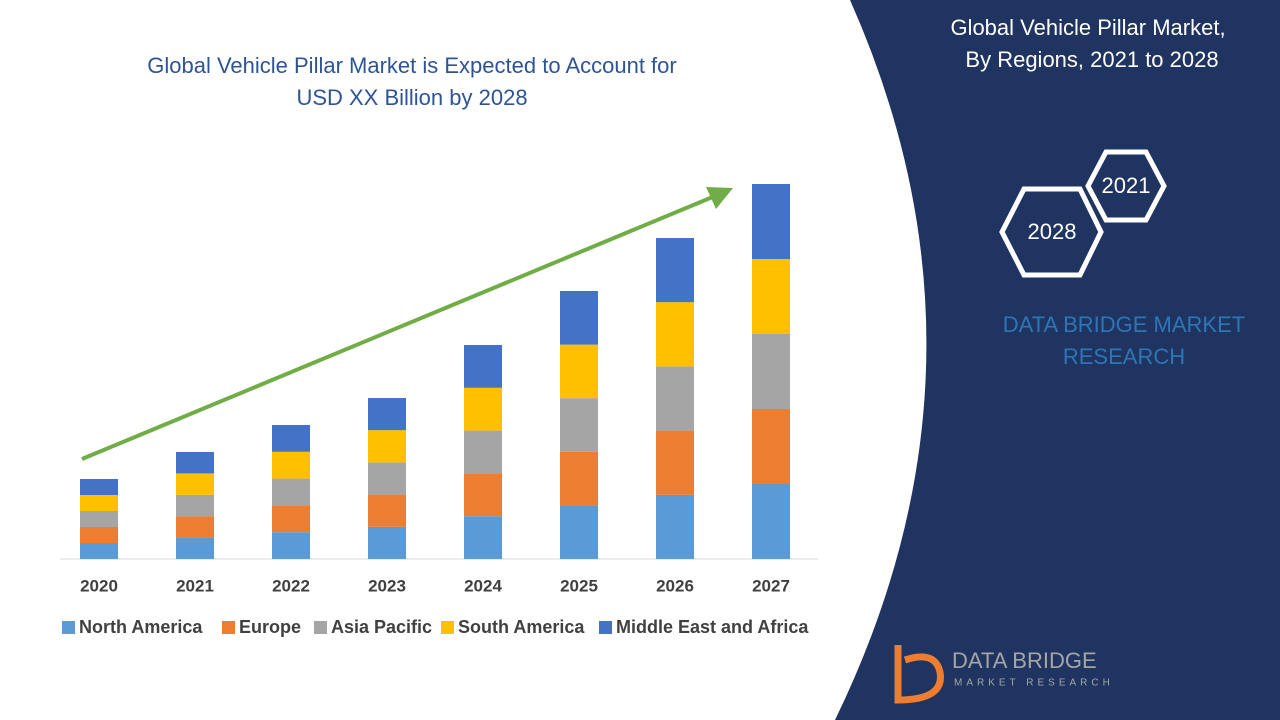  What do you see at coordinates (483, 585) in the screenshot?
I see `x-tick-label: 2024` at bounding box center [483, 585].